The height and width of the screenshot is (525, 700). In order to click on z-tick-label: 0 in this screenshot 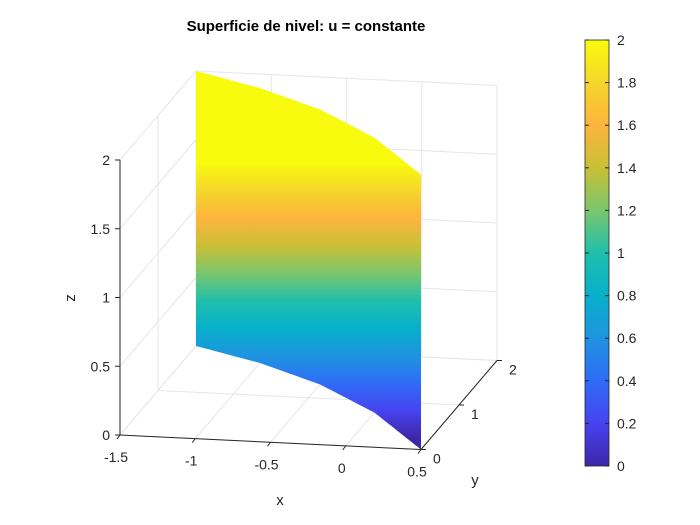, I will do `click(106, 435)`.